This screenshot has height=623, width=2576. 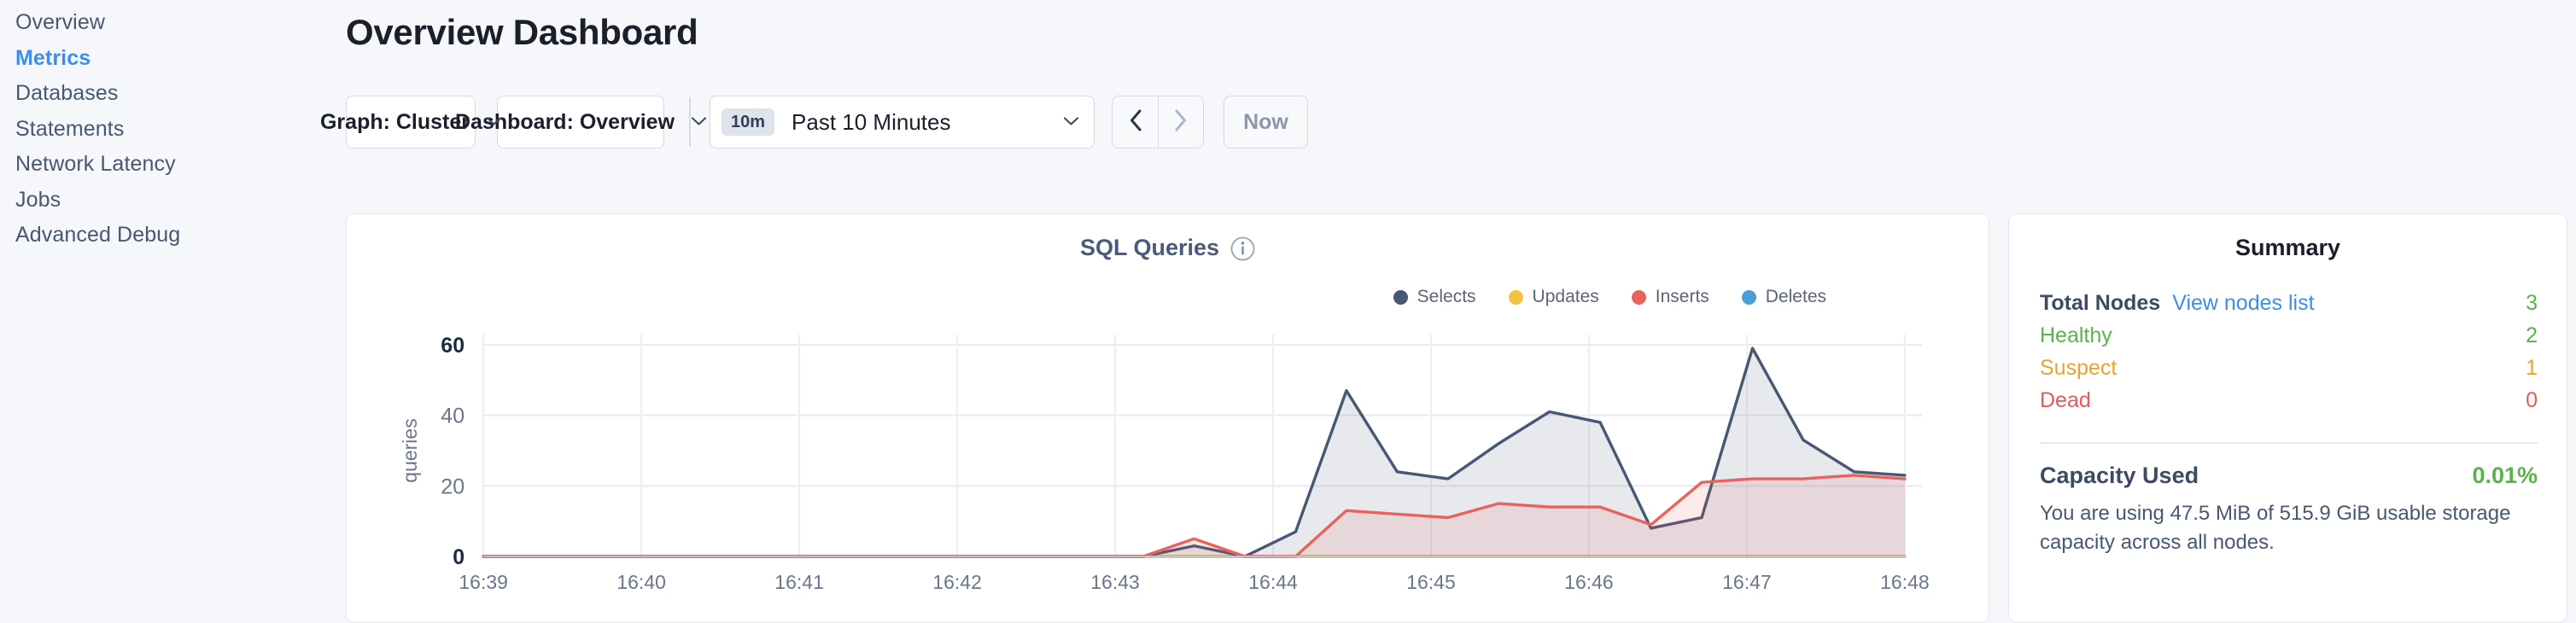 I want to click on y-axis-title: queries, so click(x=410, y=450).